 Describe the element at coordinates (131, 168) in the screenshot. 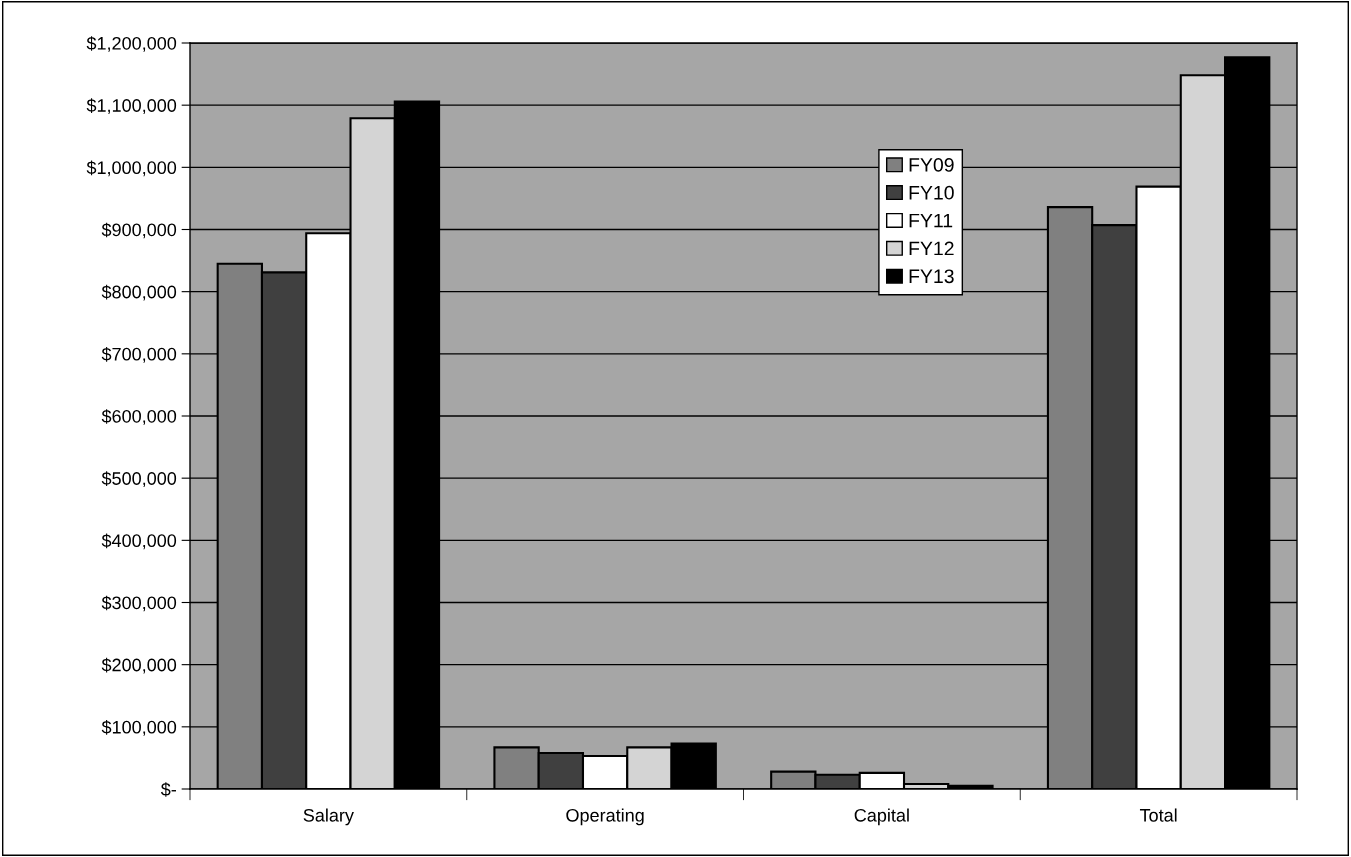

I see `y-tick-label: $1,000,000` at that location.